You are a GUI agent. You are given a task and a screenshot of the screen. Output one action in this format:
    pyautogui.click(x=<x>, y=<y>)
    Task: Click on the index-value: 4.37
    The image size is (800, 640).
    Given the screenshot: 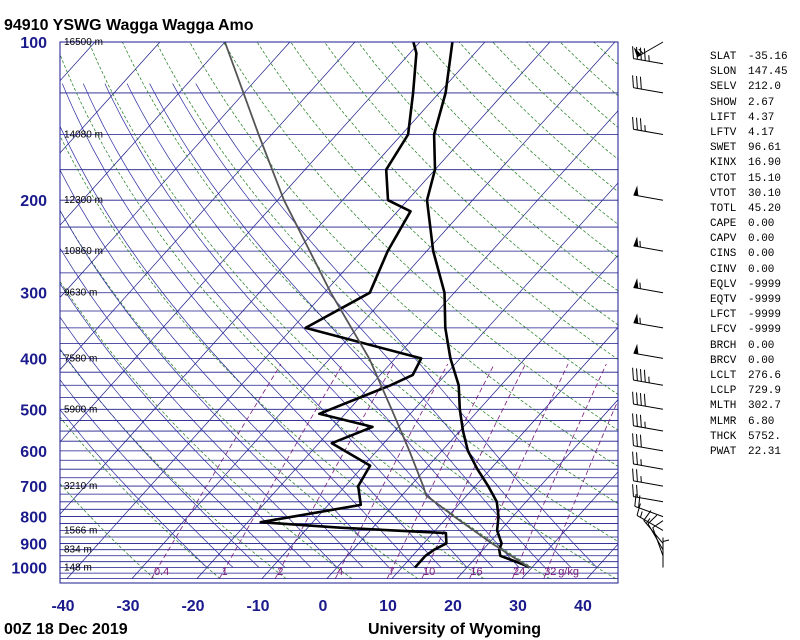 What is the action you would take?
    pyautogui.click(x=761, y=117)
    